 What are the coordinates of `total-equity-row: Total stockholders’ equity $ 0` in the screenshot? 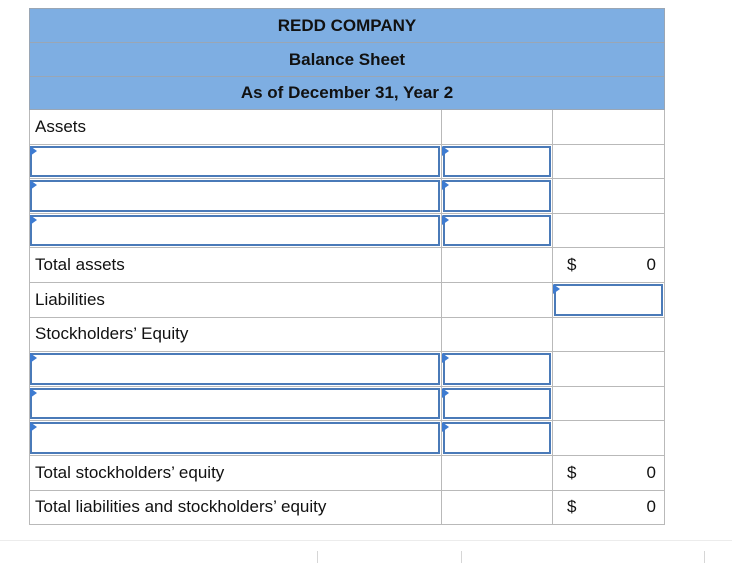 It's located at (347, 473).